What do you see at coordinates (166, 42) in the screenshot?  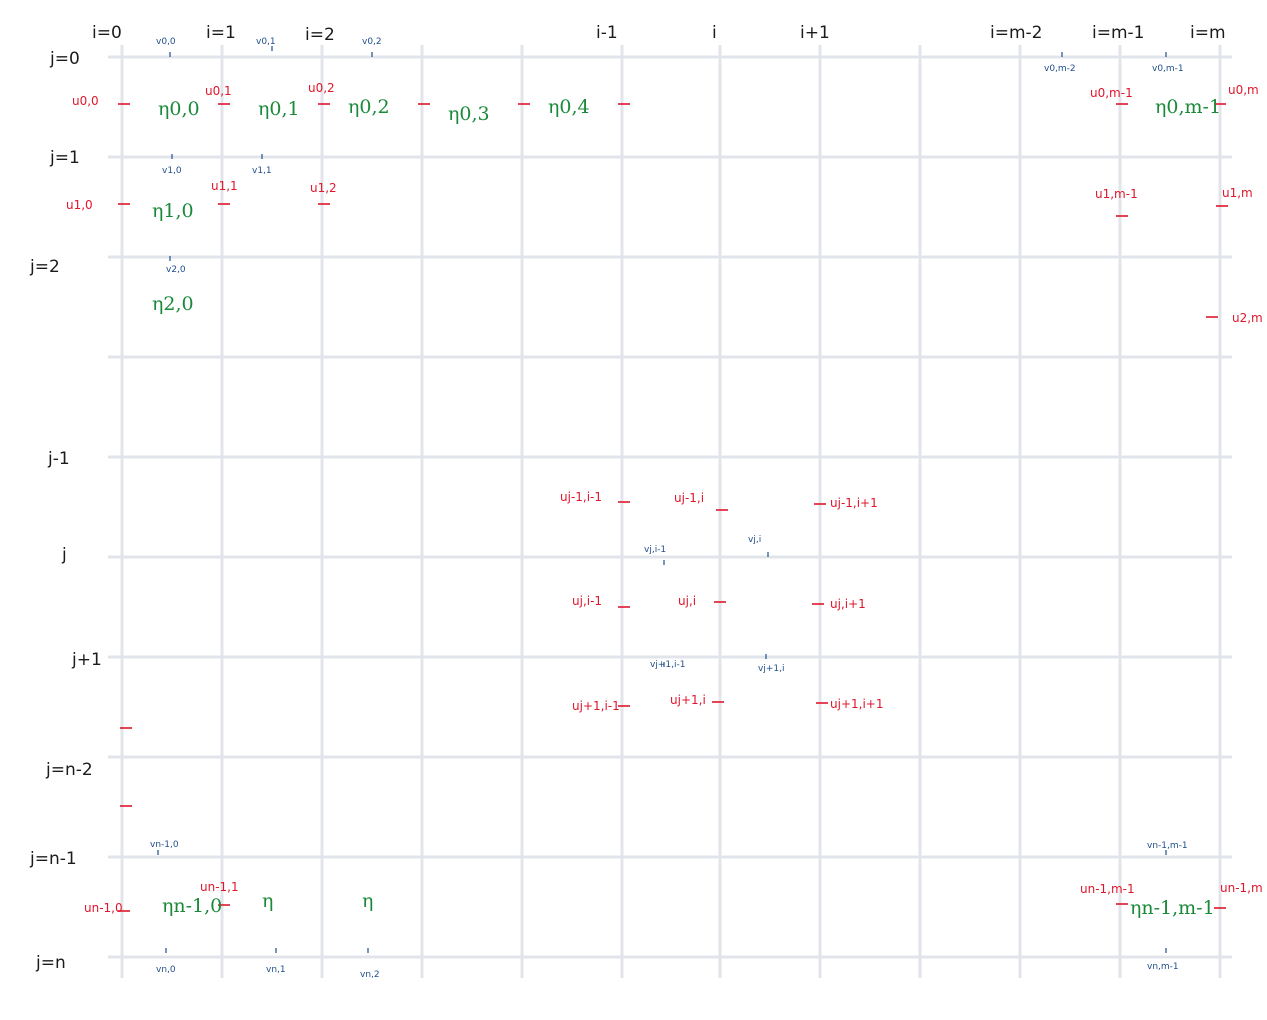 I see `v-velocity-label: v0,0` at bounding box center [166, 42].